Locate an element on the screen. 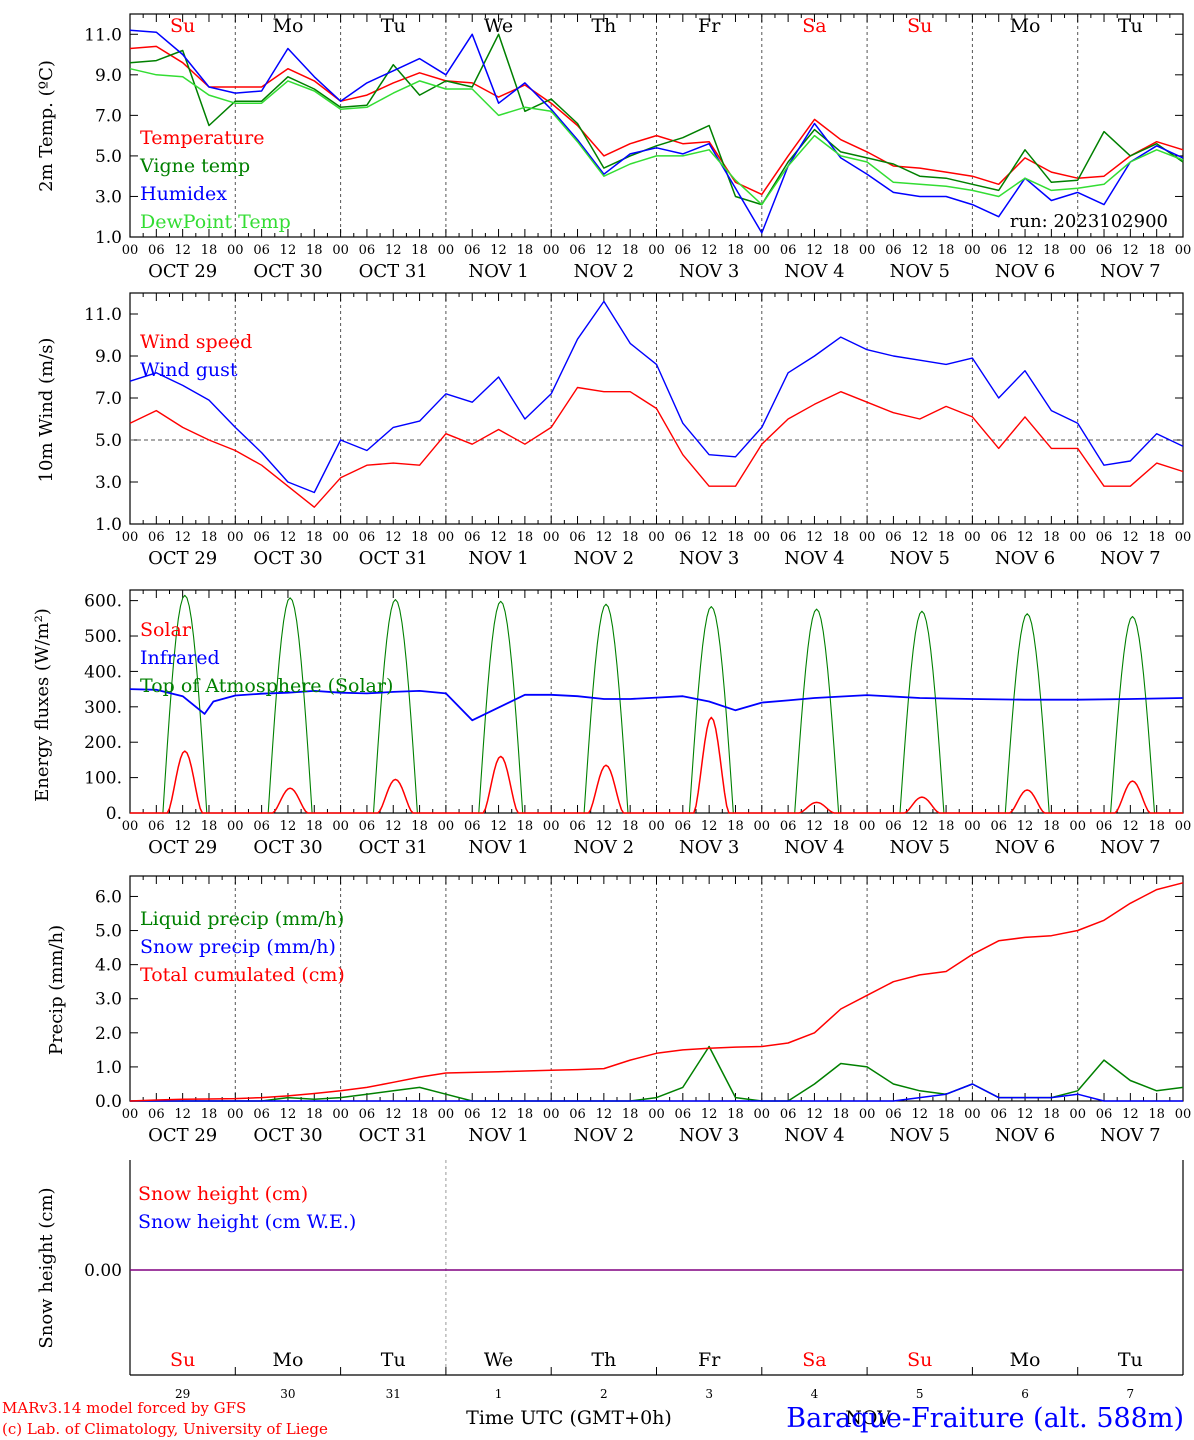  y-tick-label: 1.0 is located at coordinates (108, 525).